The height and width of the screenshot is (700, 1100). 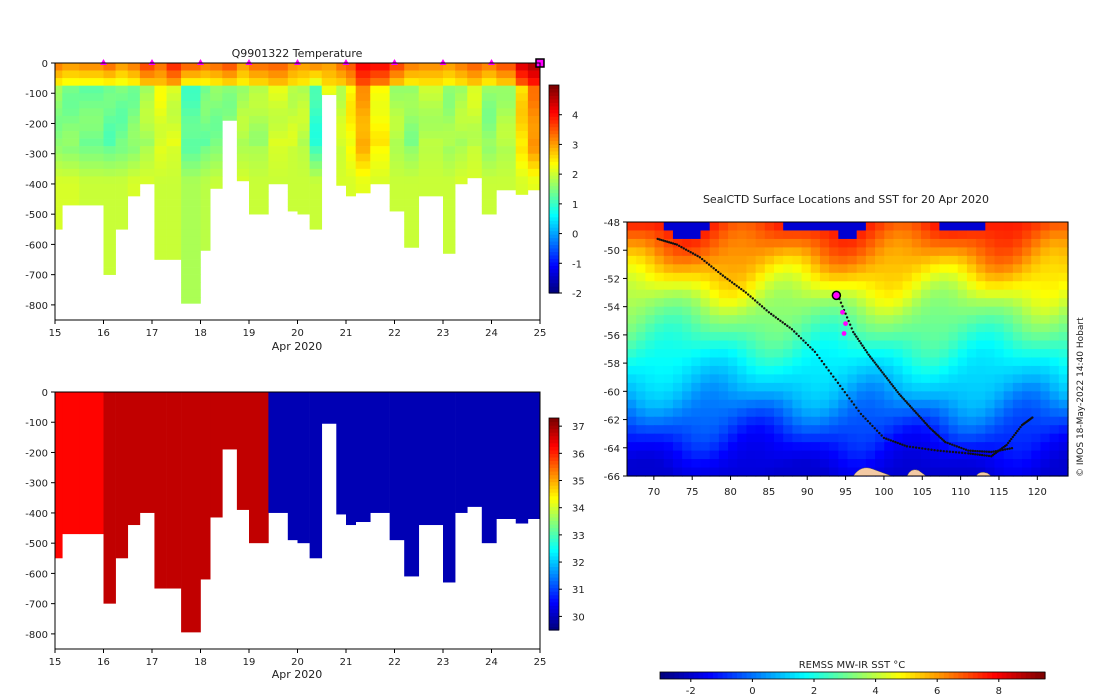 What do you see at coordinates (36, 155) in the screenshot?
I see `y-tick-label: -300` at bounding box center [36, 155].